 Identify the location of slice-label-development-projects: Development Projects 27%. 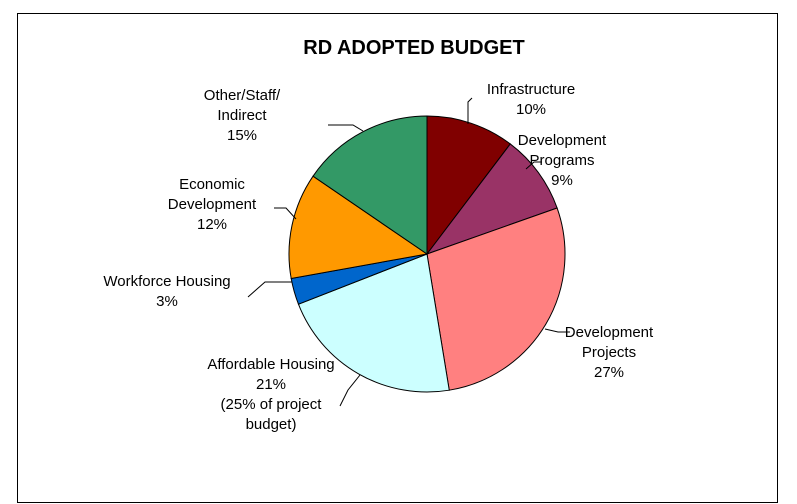
(609, 352).